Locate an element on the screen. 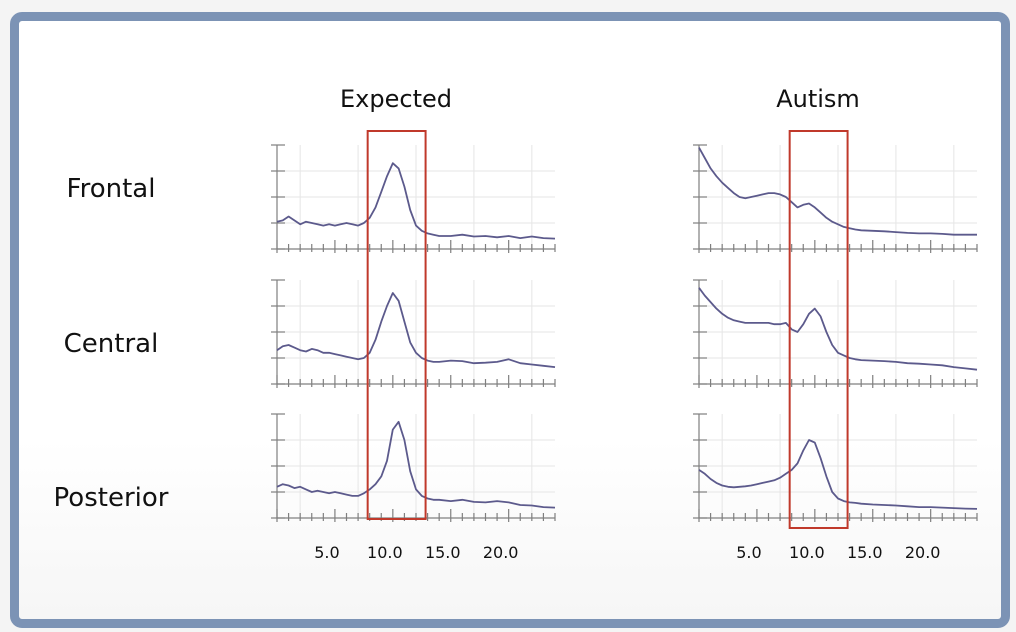 This screenshot has height=632, width=1016. column-title-expected: Expected is located at coordinates (396, 99).